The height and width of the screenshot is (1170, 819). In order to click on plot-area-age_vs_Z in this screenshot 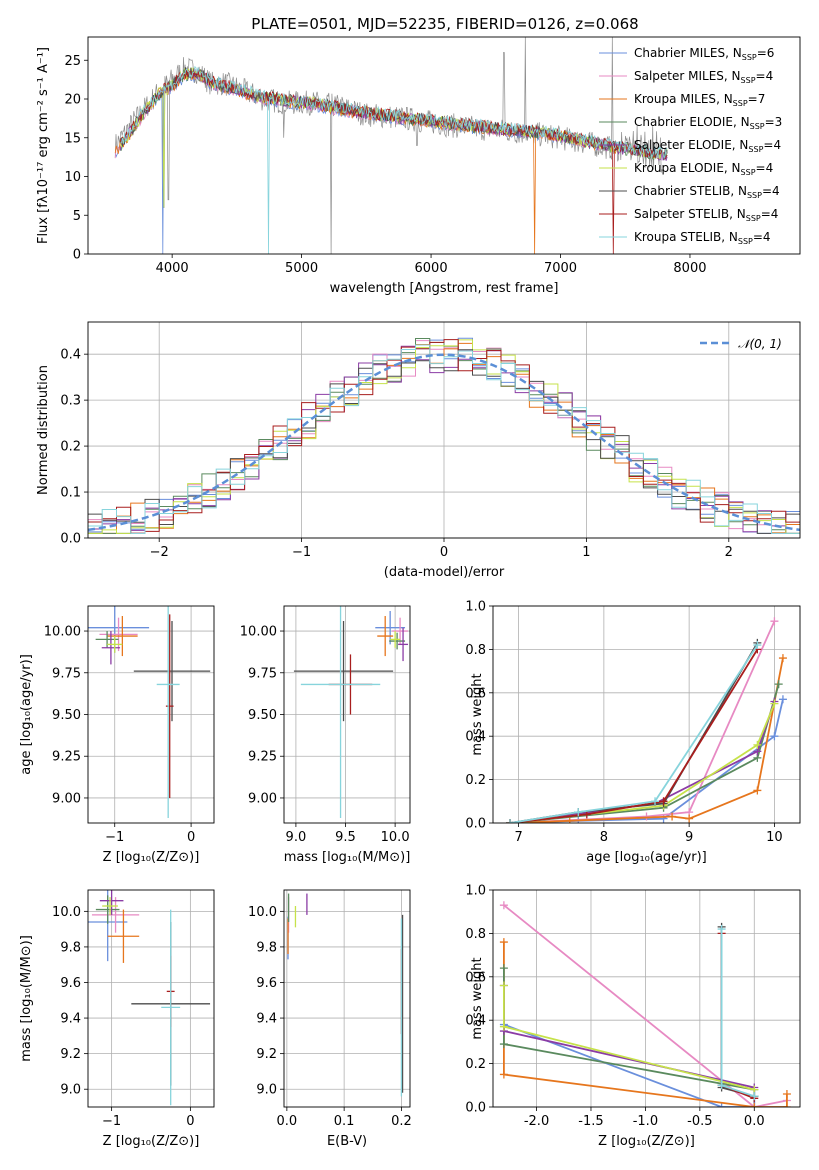, I will do `click(149, 712)`.